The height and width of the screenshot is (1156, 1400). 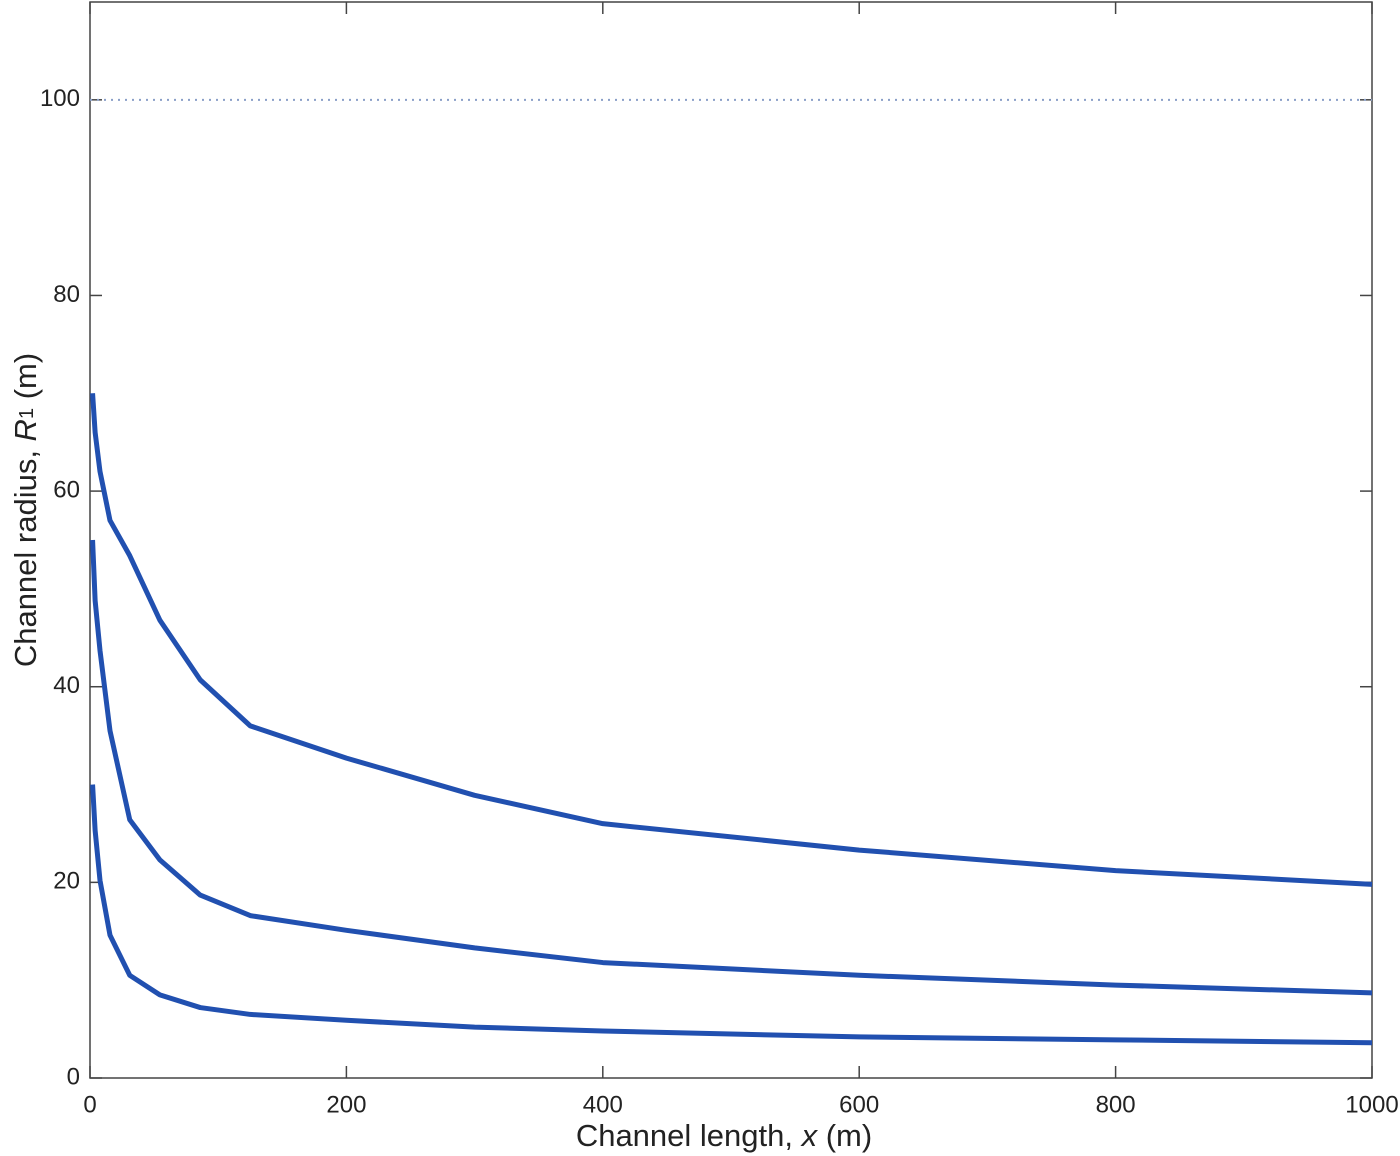 What do you see at coordinates (1116, 1104) in the screenshot?
I see `x-tick-label: 800` at bounding box center [1116, 1104].